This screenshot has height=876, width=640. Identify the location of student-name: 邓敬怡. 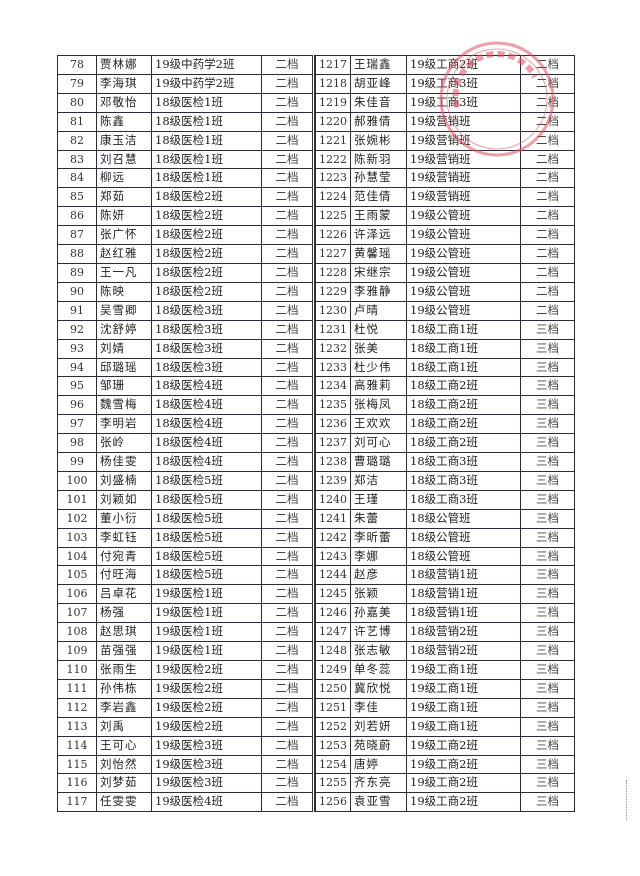
(124, 102).